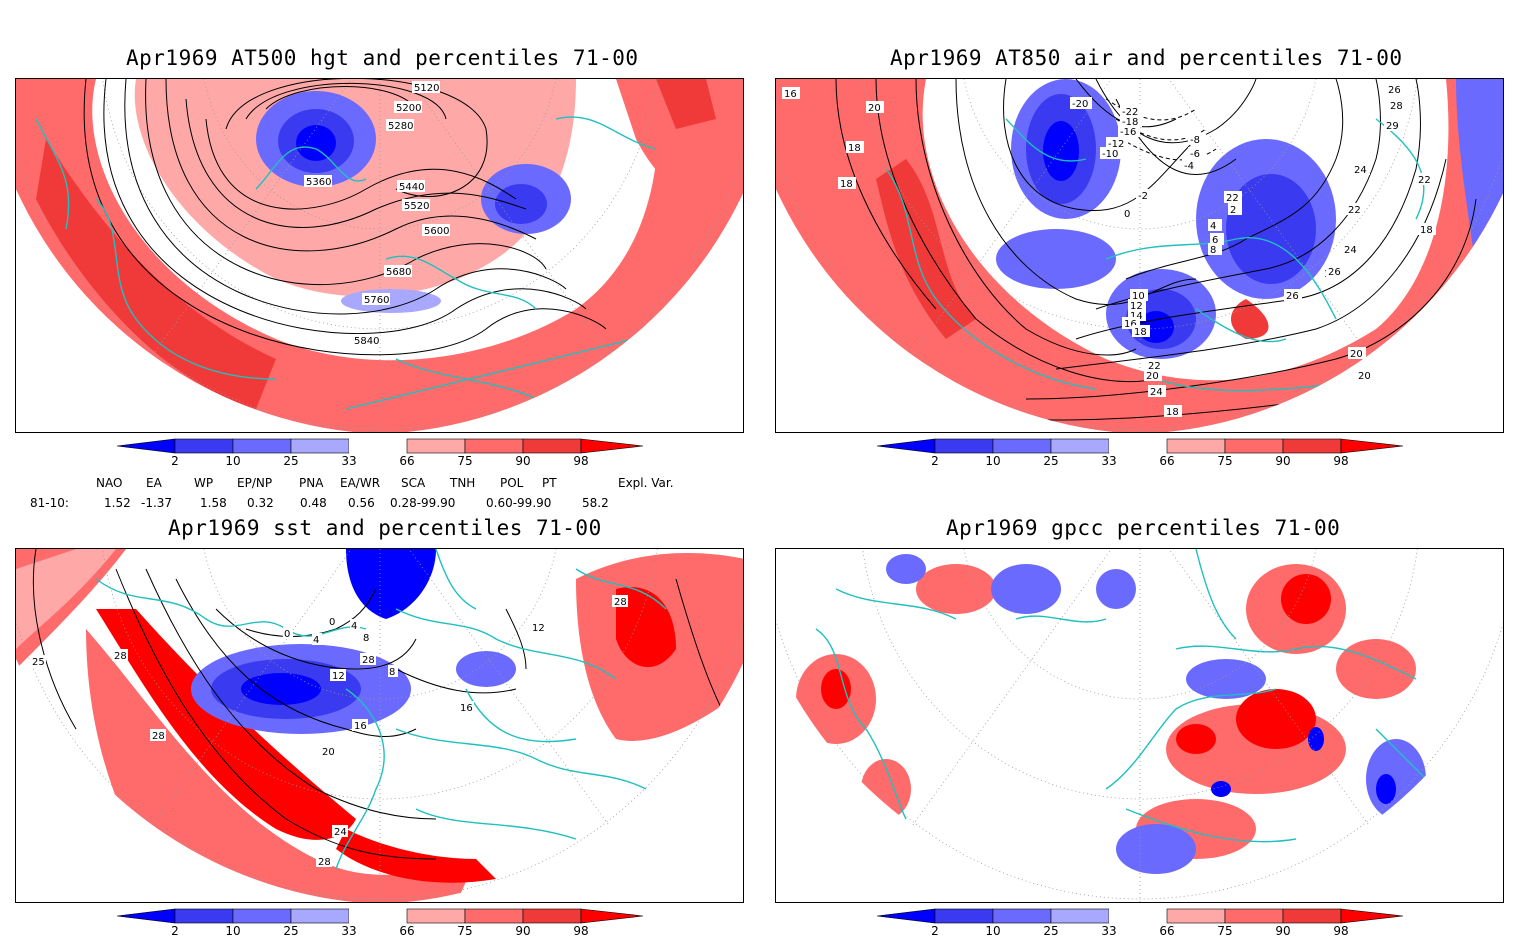 The image size is (1520, 944). I want to click on contour-label-air: 28, so click(1396, 106).